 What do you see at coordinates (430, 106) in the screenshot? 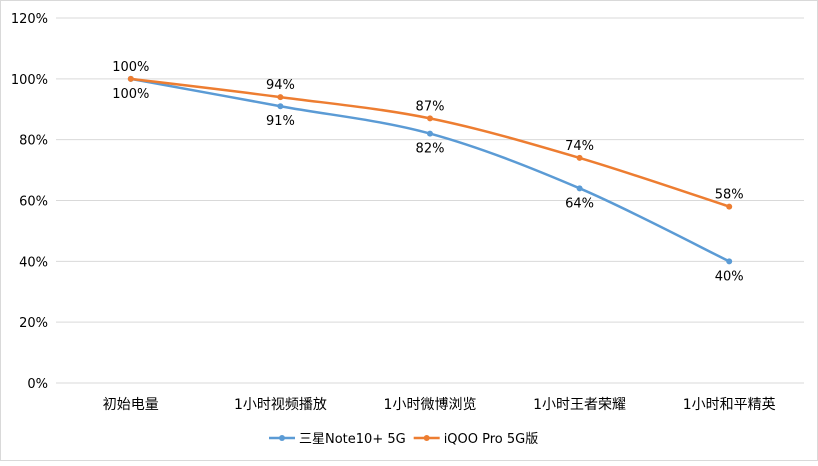
I see `data-label: 87%` at bounding box center [430, 106].